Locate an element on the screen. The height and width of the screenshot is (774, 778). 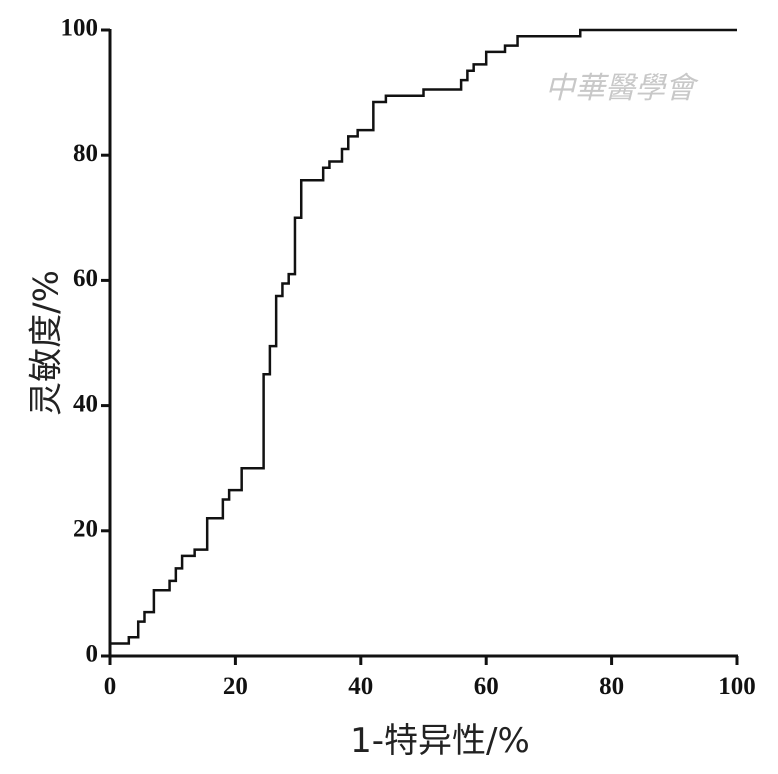
y-tick-label: 60 is located at coordinates (85, 278).